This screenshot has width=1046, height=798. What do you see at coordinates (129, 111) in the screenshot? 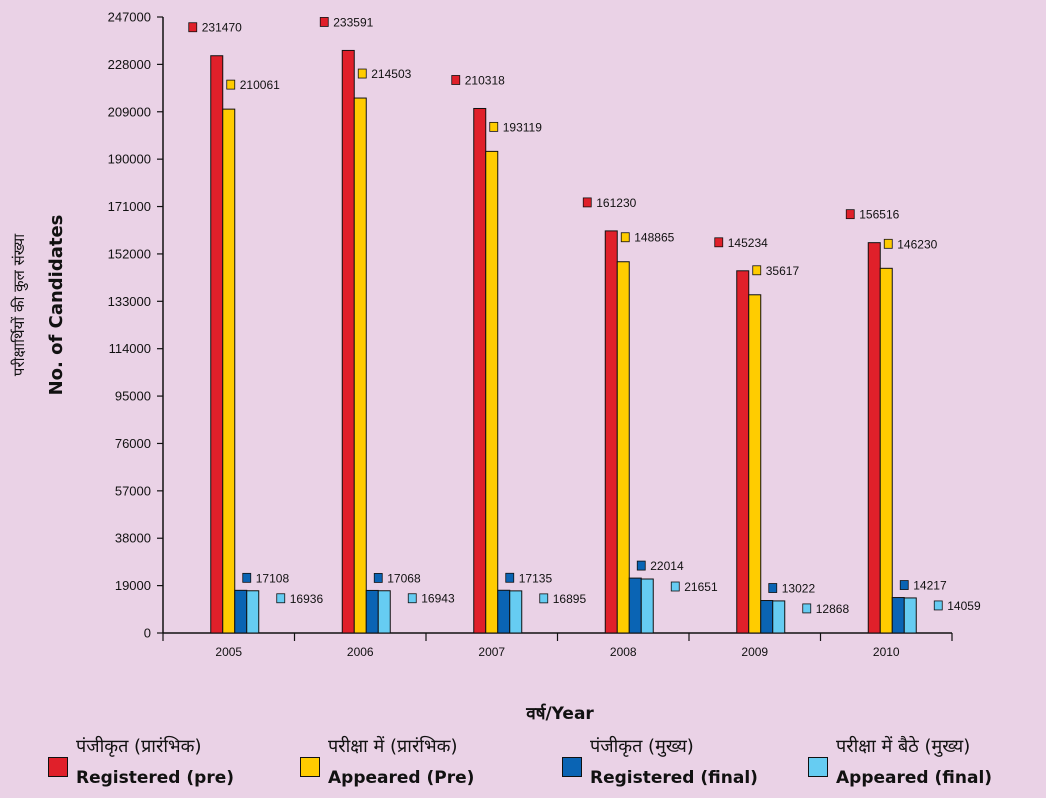
I see `y-tick-label: 209000` at bounding box center [129, 111].